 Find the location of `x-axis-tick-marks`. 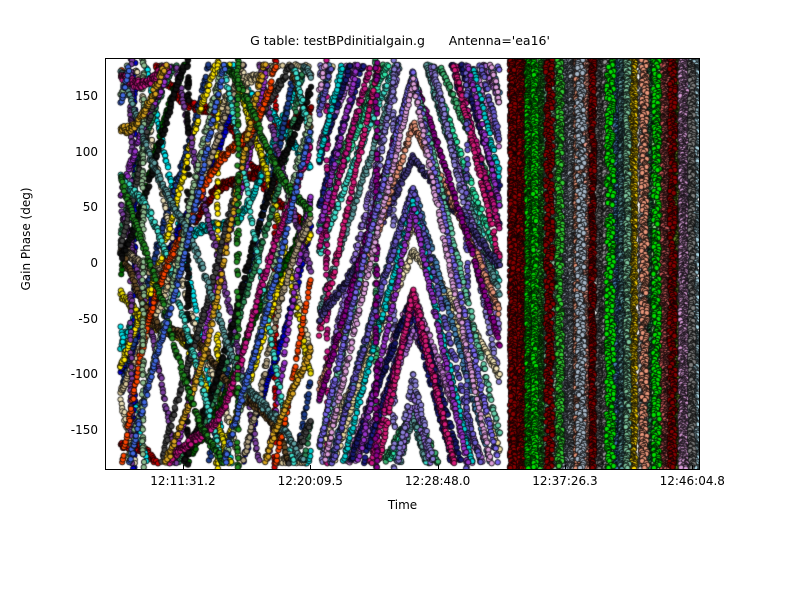

x-axis-tick-marks is located at coordinates (402, 467).